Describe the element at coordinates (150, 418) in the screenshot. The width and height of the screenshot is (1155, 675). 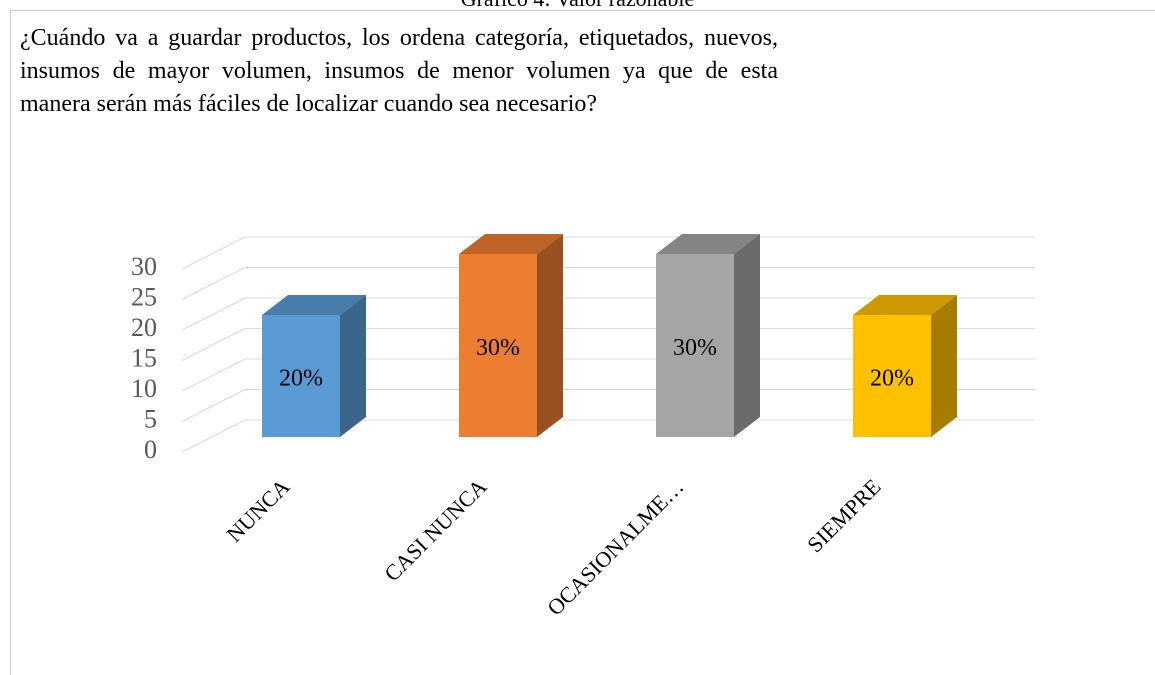
I see `y-tick-label: 5` at that location.